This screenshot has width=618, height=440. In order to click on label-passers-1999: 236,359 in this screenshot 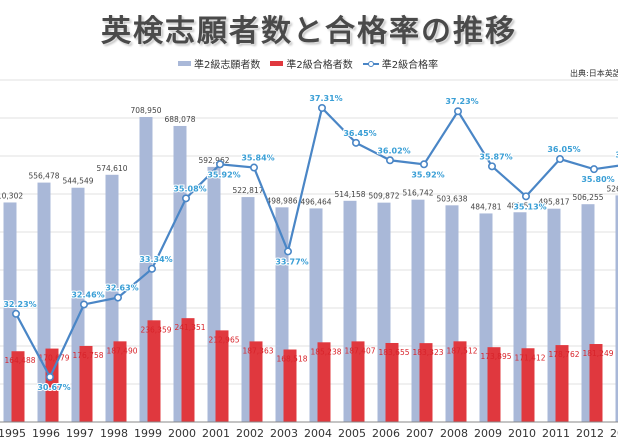, I will do `click(155, 329)`.